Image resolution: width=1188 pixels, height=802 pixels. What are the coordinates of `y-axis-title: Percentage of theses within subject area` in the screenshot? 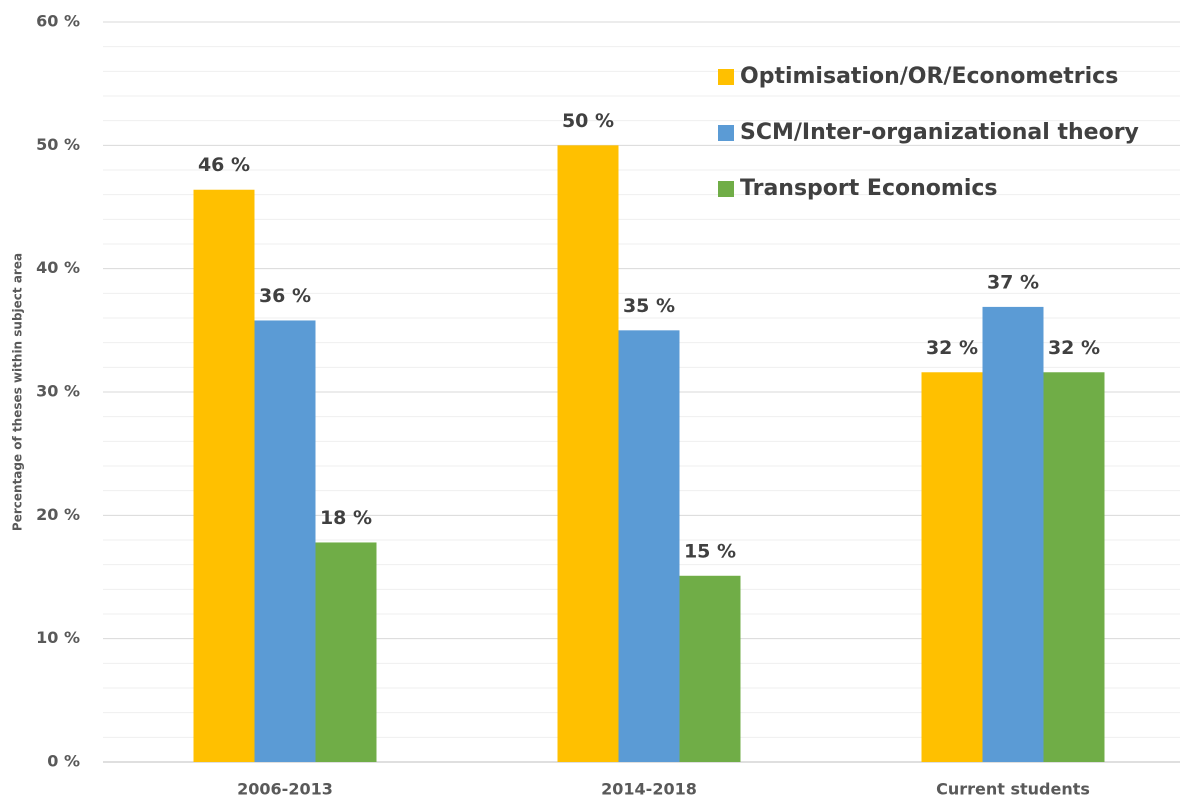 It's located at (18, 392).